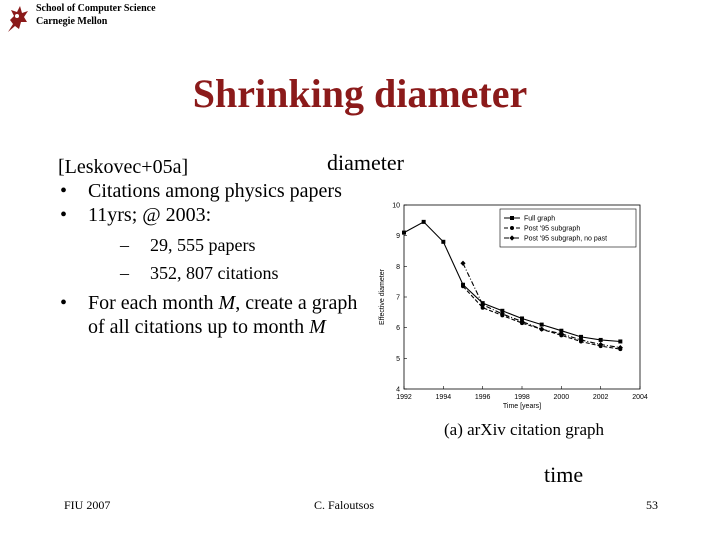 Image resolution: width=720 pixels, height=540 pixels. What do you see at coordinates (123, 167) in the screenshot?
I see `reference: [Leskovec+05a]` at bounding box center [123, 167].